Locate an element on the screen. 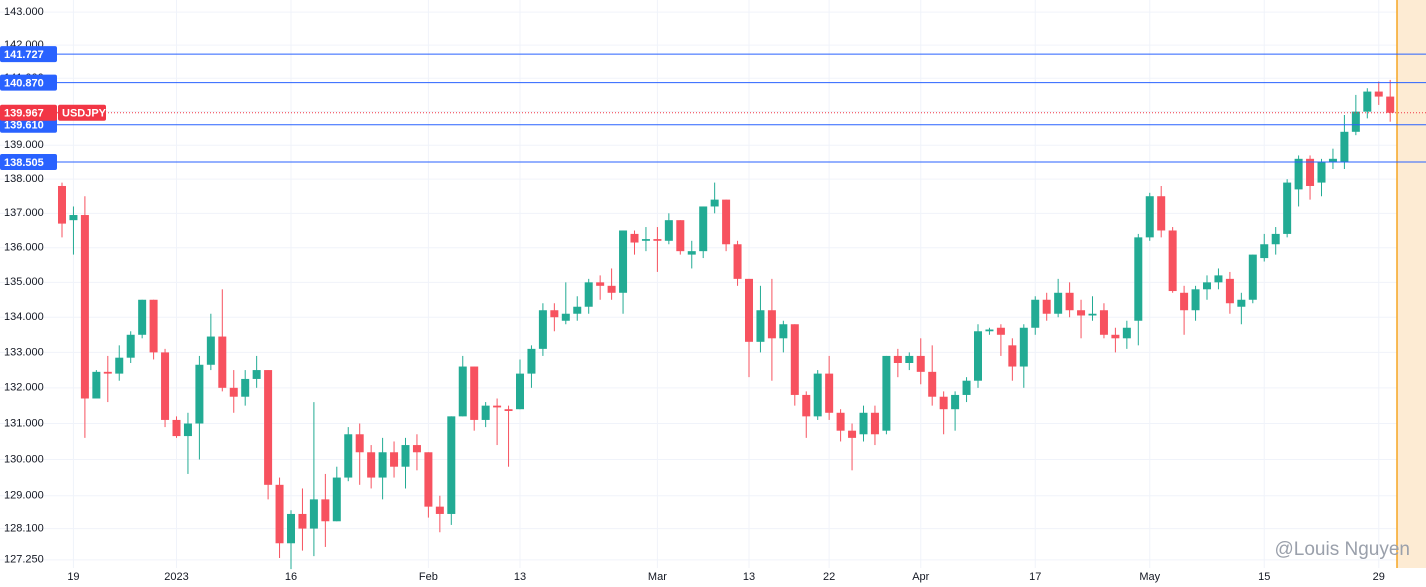  price-label: 139.967 is located at coordinates (24, 114).